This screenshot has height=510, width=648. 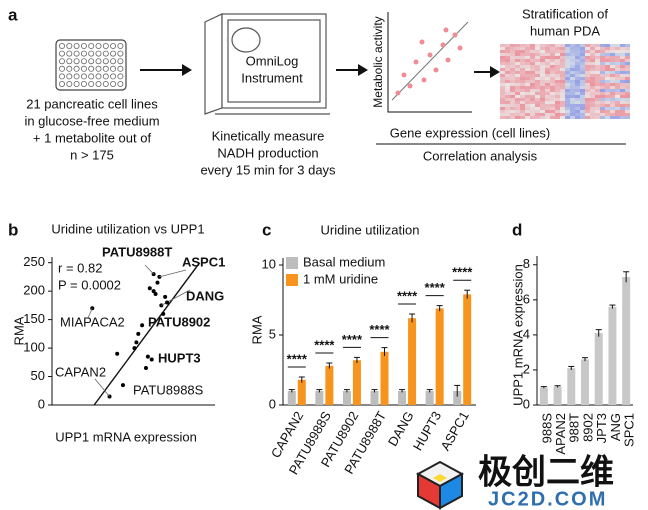 What do you see at coordinates (587, 427) in the screenshot?
I see `x-tick-label: 8902` at bounding box center [587, 427].